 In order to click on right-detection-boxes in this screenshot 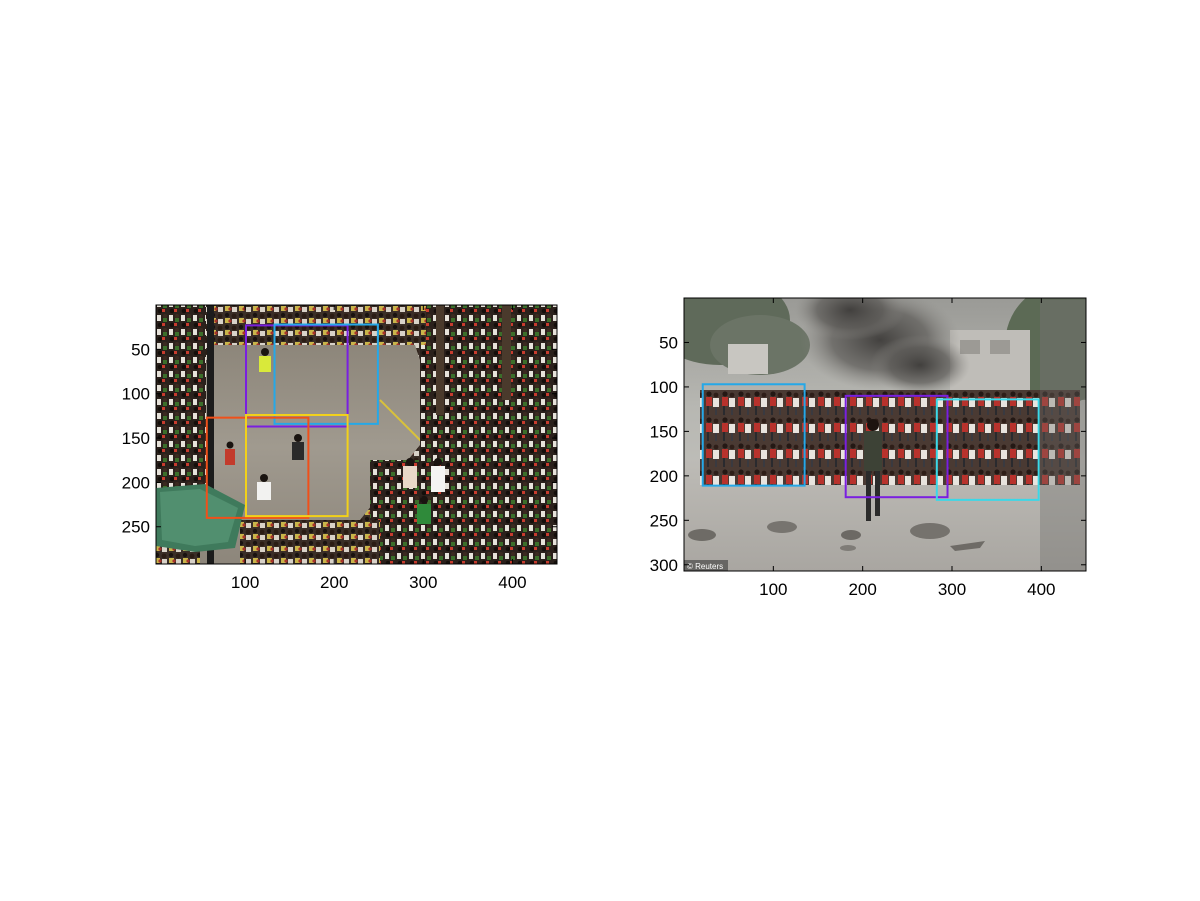, I will do `click(870, 442)`.